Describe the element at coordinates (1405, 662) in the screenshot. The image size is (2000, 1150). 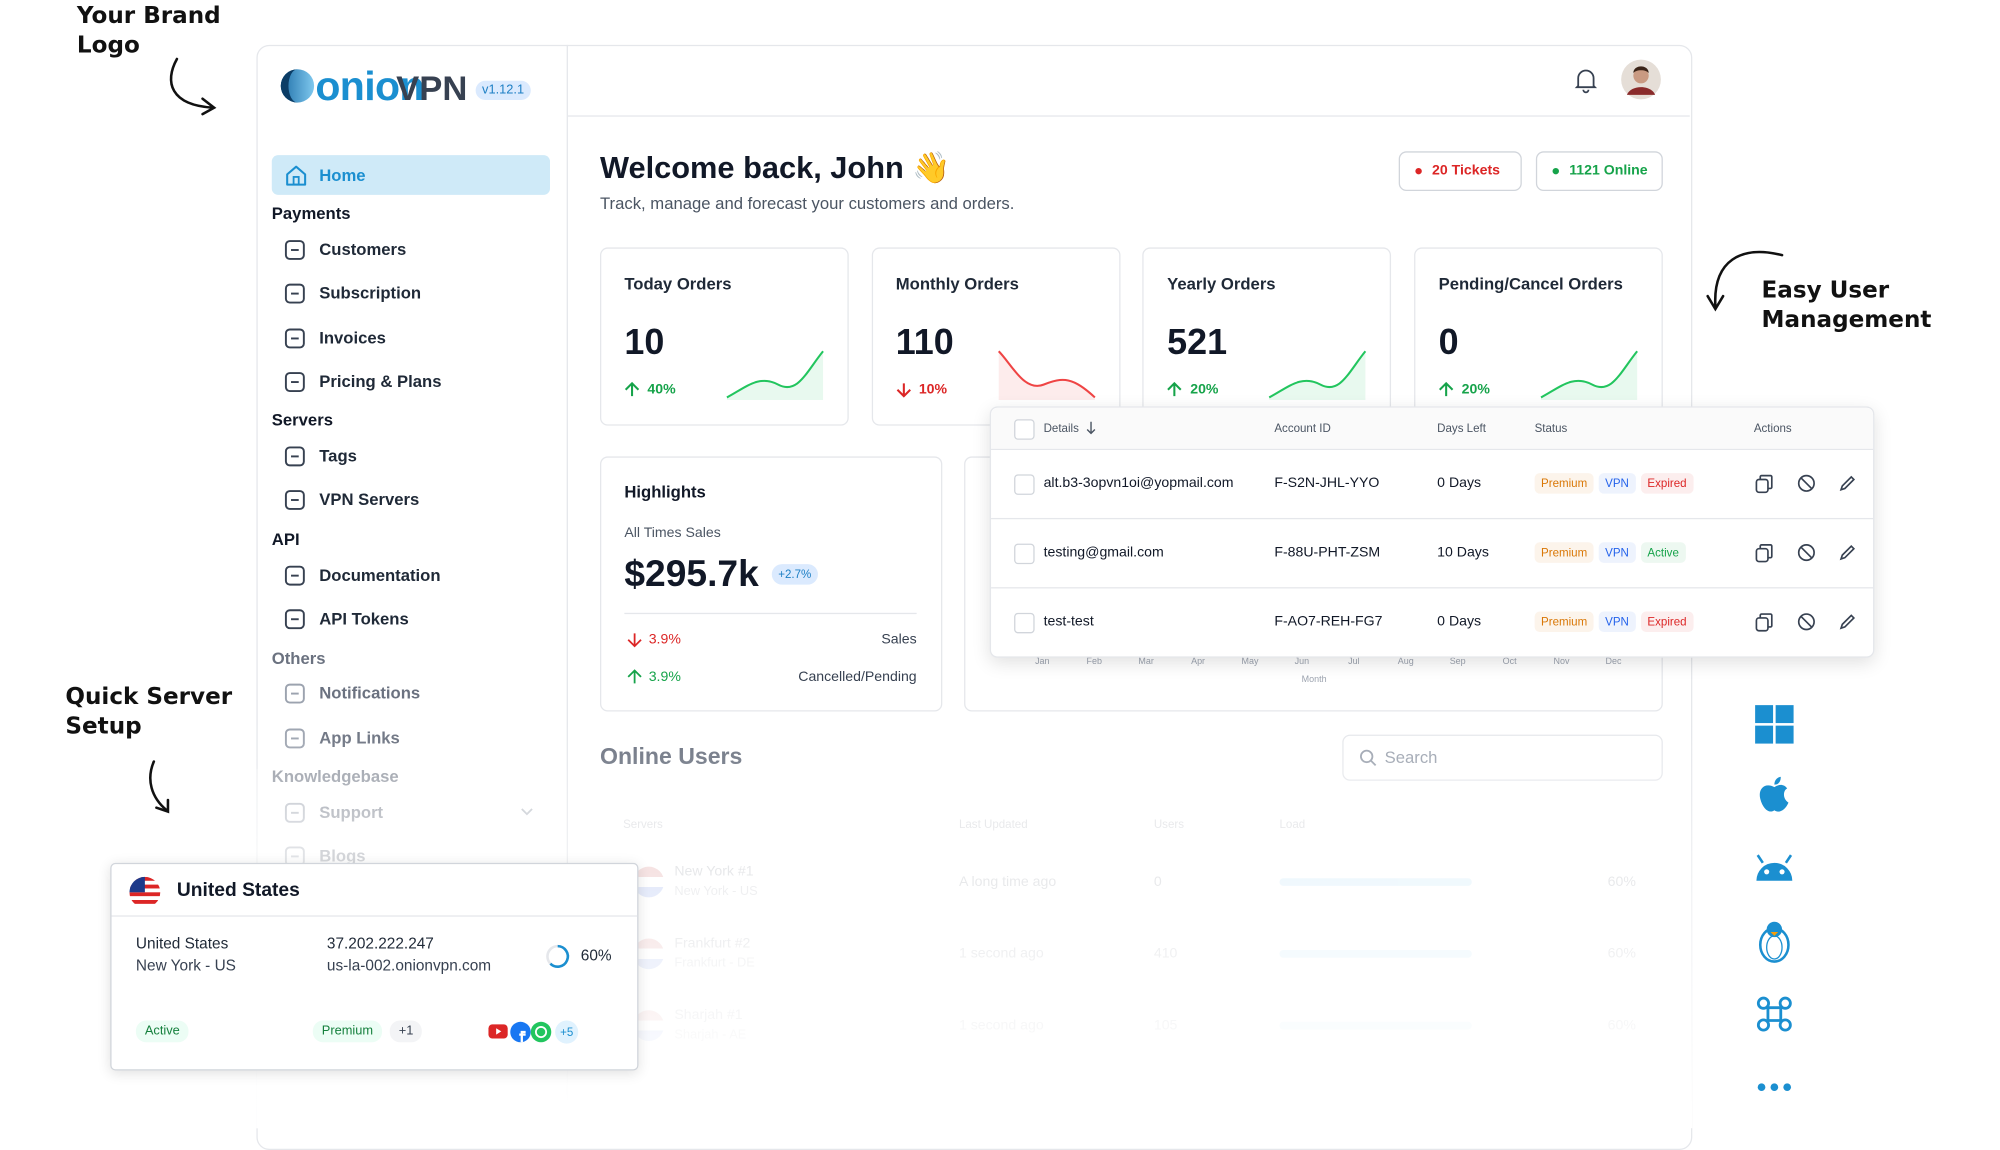
I see `chart-month: Aug` at that location.